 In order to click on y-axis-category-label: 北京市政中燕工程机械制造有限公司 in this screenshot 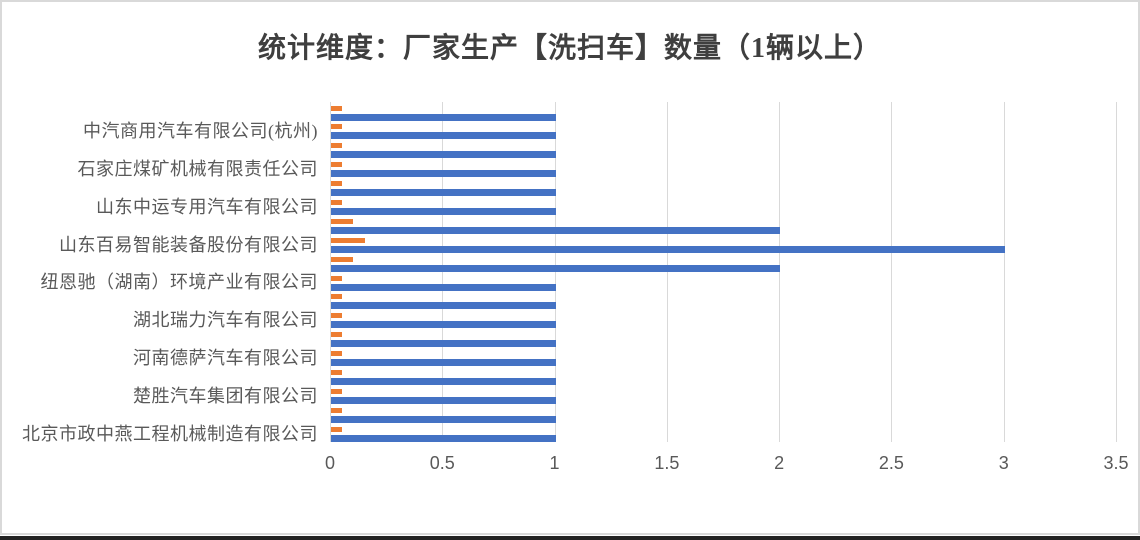, I will do `click(170, 433)`.